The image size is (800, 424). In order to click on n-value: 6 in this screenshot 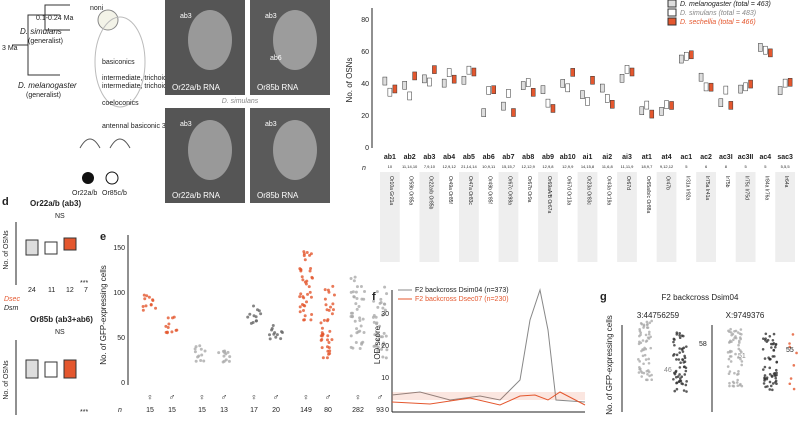, I will do `click(706, 166)`.